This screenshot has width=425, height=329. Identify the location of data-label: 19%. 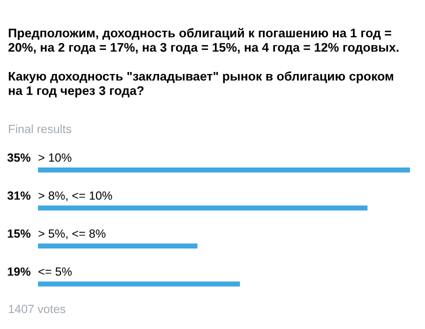
(19, 271).